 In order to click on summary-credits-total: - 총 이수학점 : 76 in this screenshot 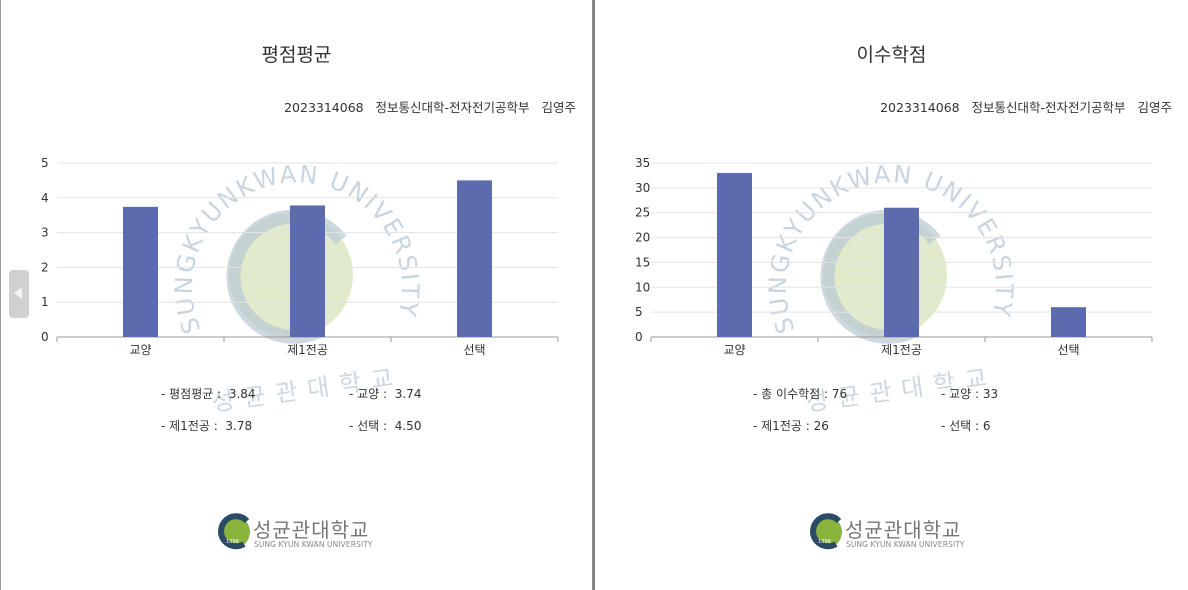, I will do `click(800, 394)`.